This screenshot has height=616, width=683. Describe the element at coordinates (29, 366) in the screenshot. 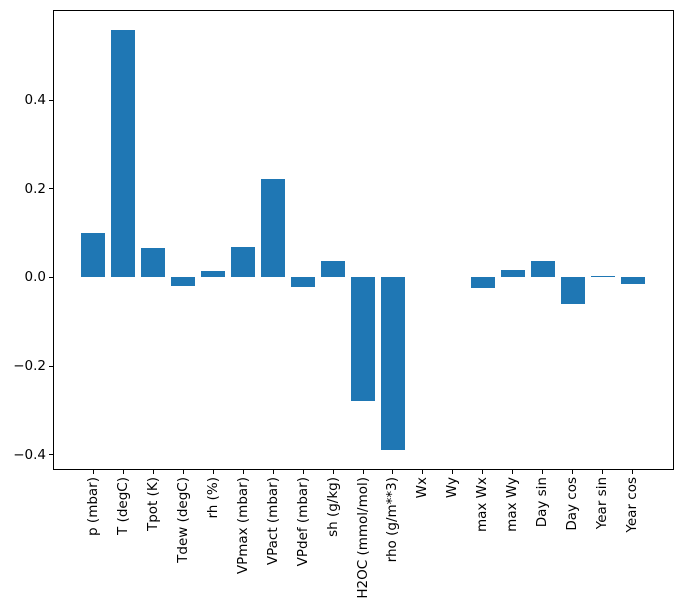

I see `y-tick-label: −0.2` at that location.